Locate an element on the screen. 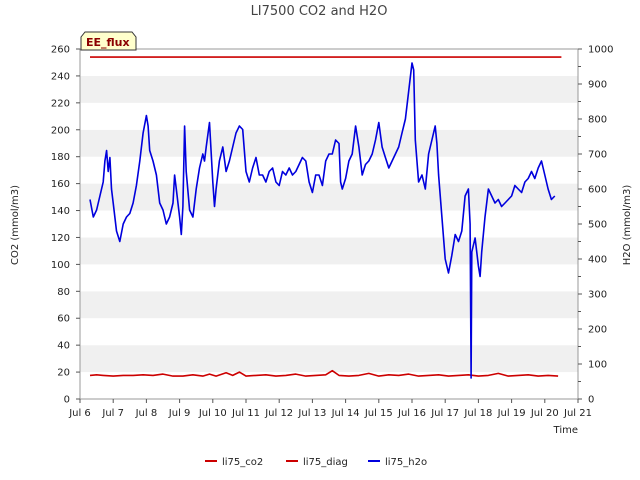  y-right-tick-label: 500 is located at coordinates (597, 225).